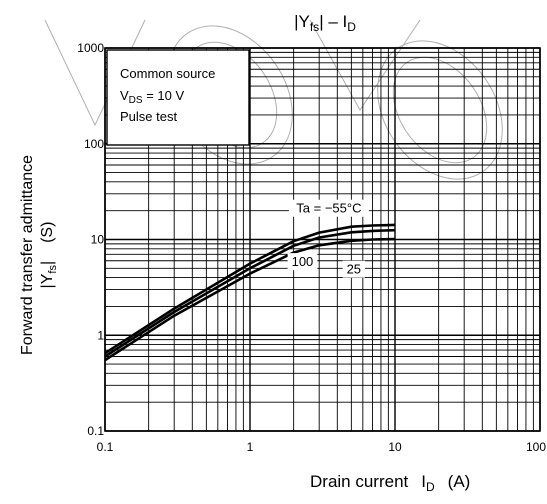 The image size is (547, 504). What do you see at coordinates (325, 23) in the screenshot?
I see `chart-title: |Yfs| – ID` at bounding box center [325, 23].